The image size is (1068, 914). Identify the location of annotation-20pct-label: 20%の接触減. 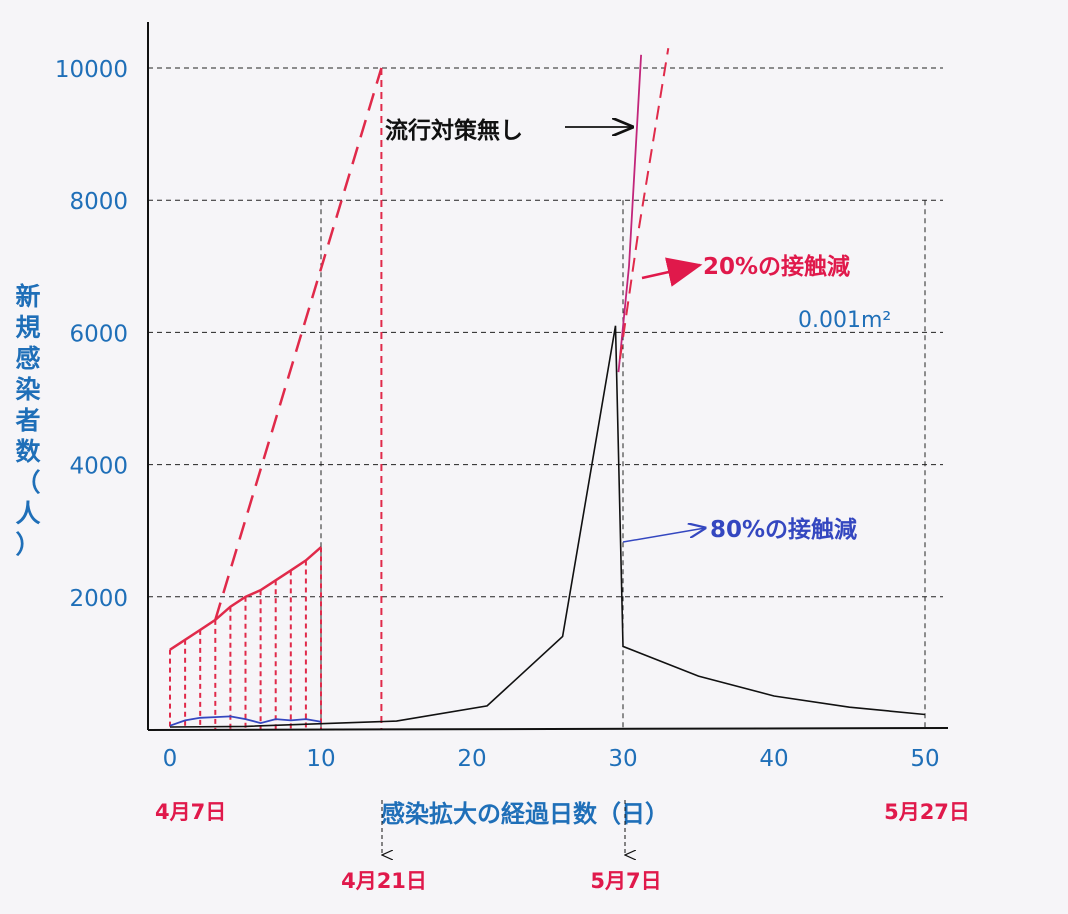
(776, 266).